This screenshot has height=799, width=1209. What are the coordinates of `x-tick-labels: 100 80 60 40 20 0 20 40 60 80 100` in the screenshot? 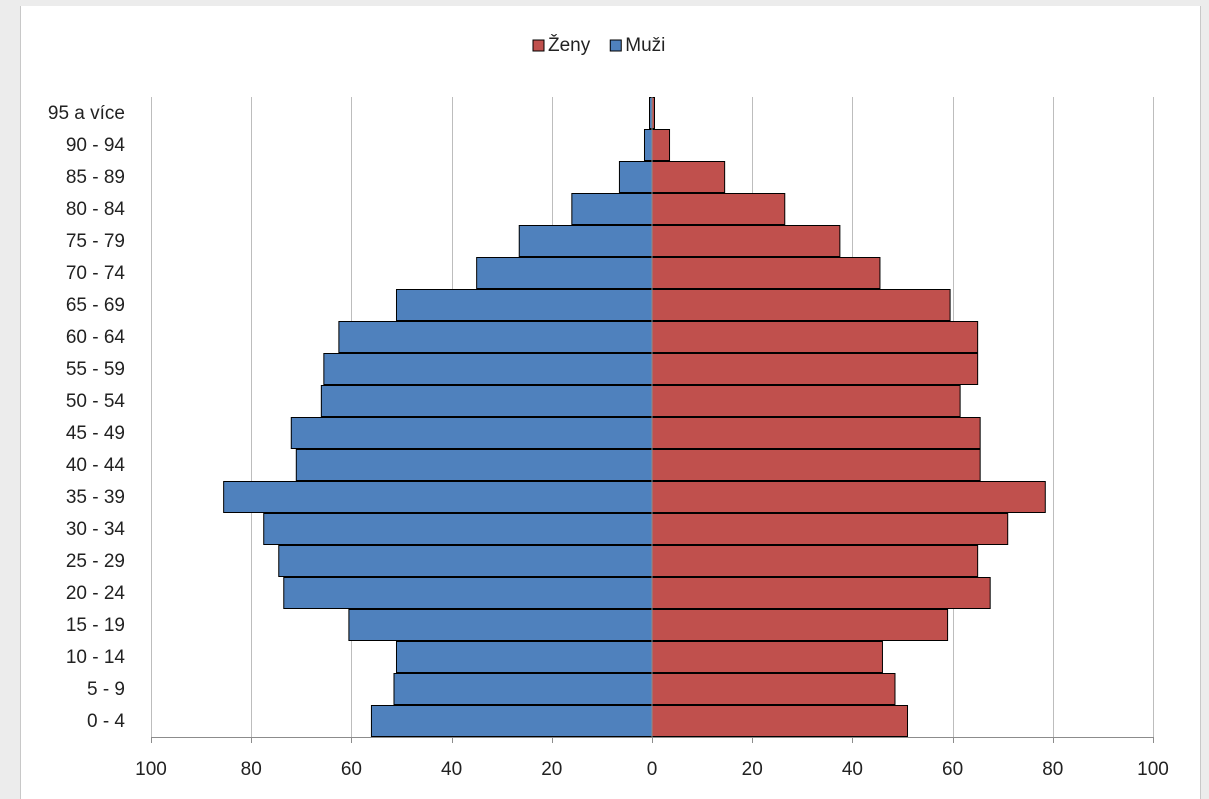 It's located at (652, 769).